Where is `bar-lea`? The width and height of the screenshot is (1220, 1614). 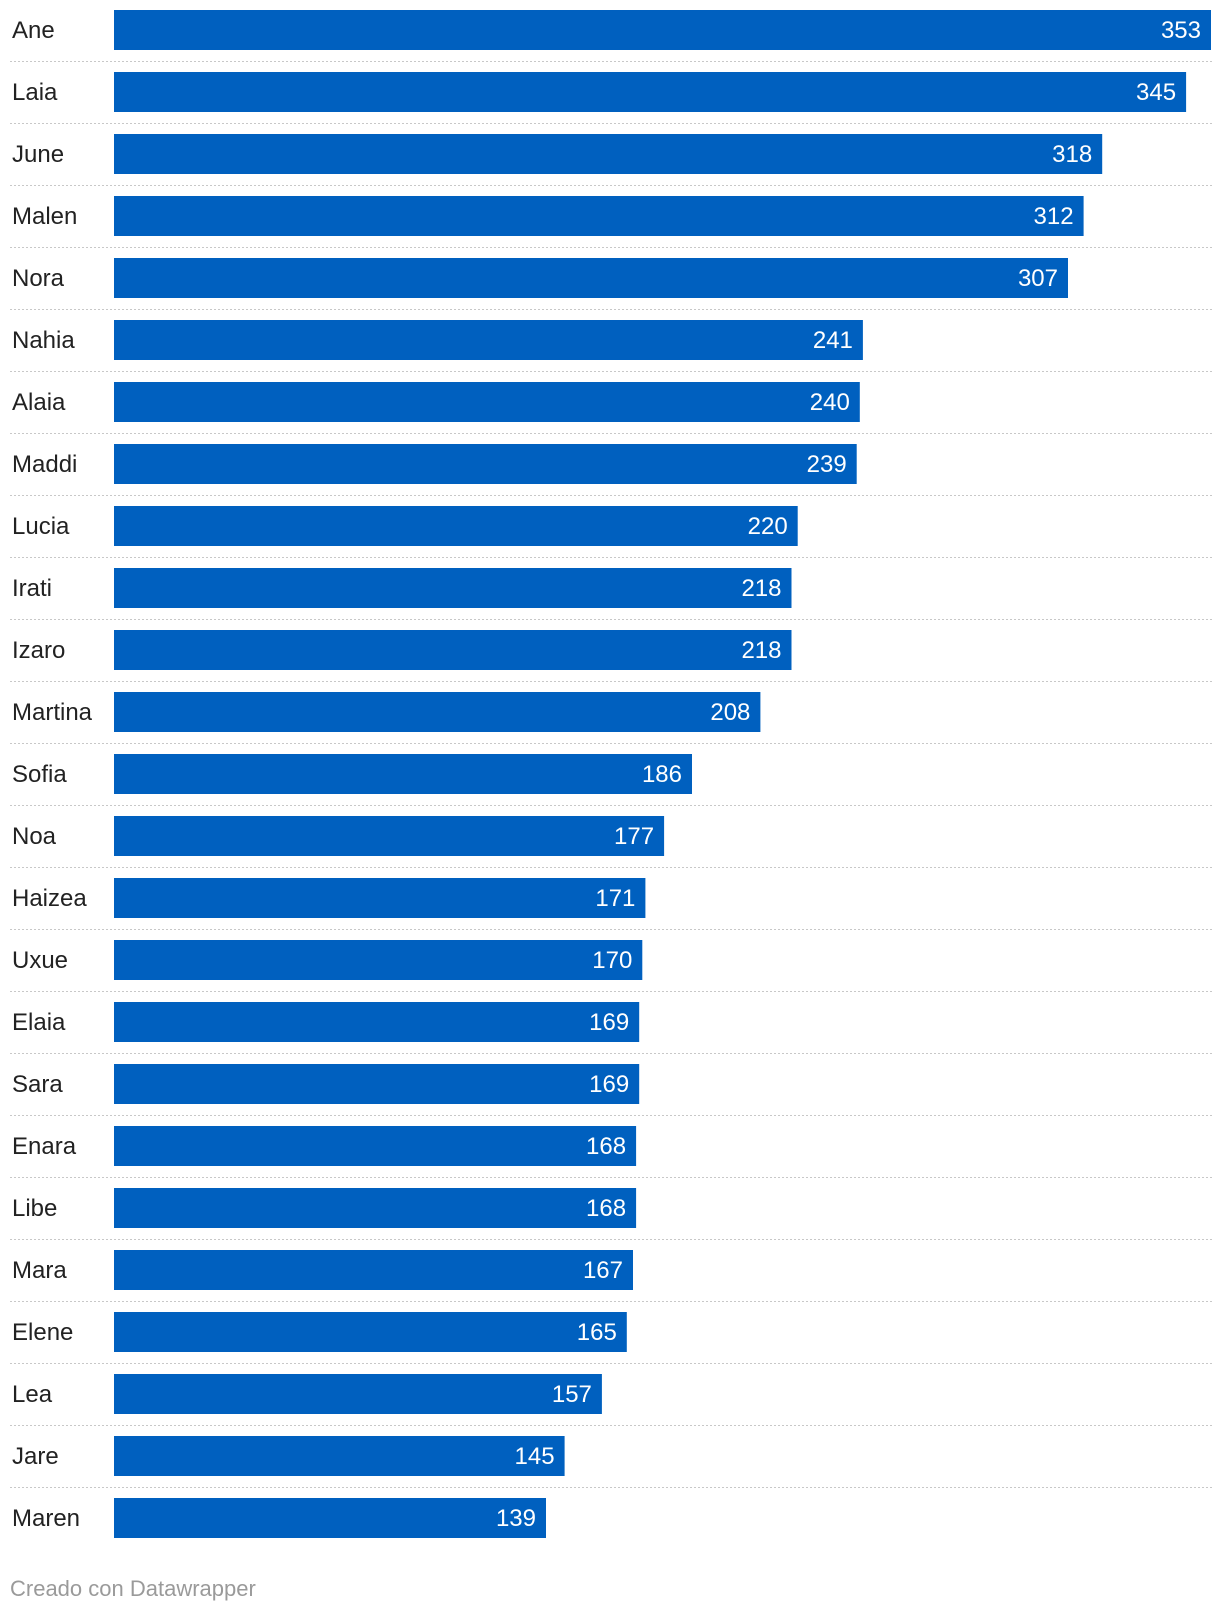 bar-lea is located at coordinates (358, 1394).